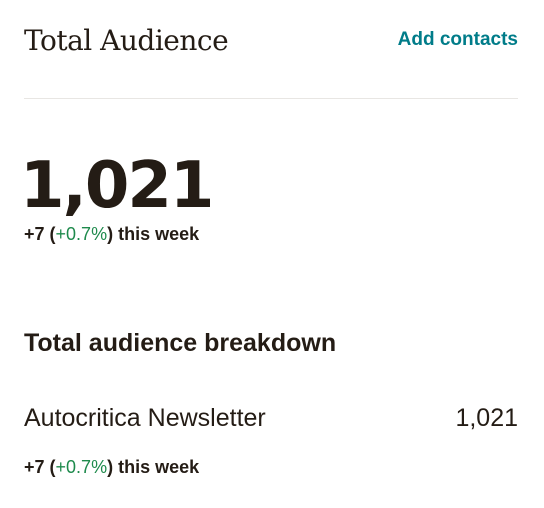 The height and width of the screenshot is (508, 544). I want to click on audience-change-prefix: +7 (, so click(40, 467).